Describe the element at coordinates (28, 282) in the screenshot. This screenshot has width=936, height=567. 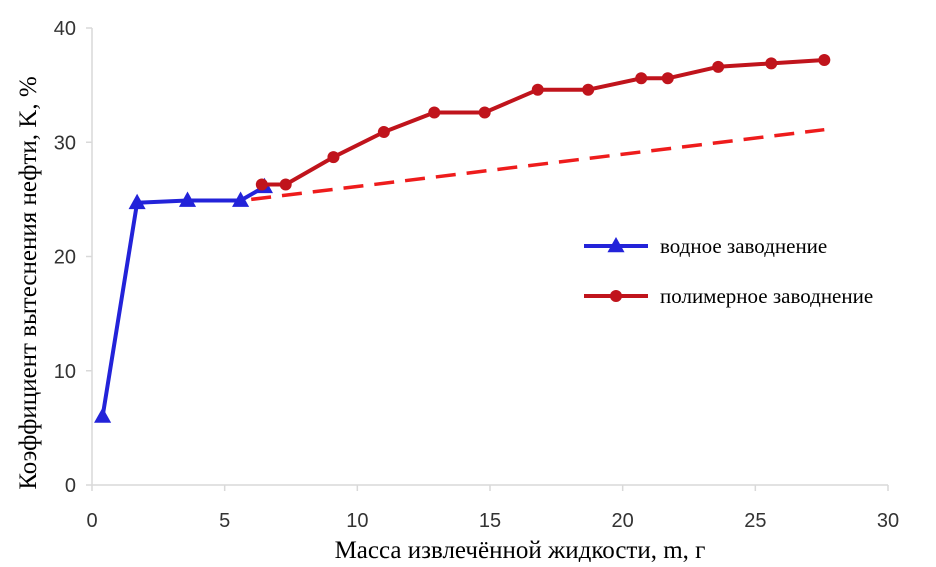
I see `y-axis-title: Коэффициент вытеснения нефти, K, %` at that location.